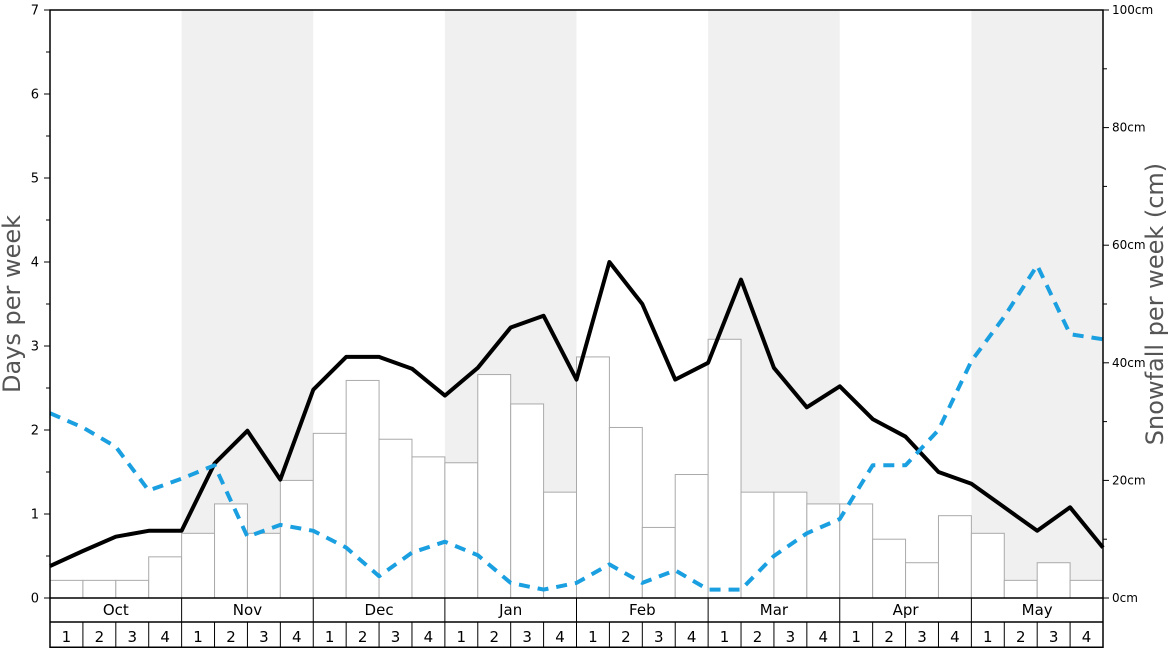  Describe the element at coordinates (906, 610) in the screenshot. I see `month-label-apr: Apr` at that location.